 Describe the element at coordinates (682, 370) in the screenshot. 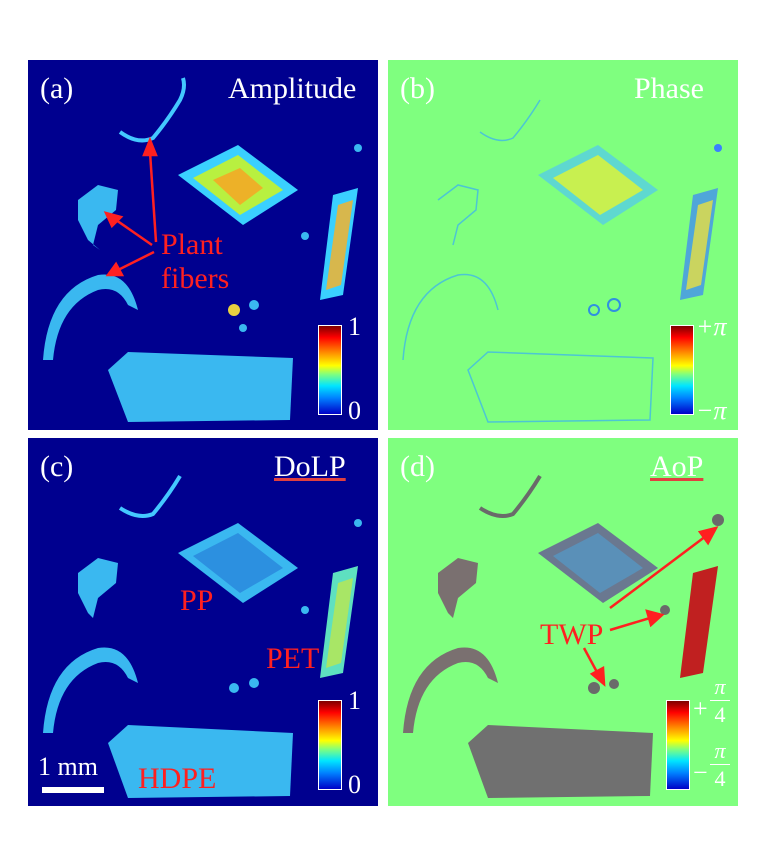

I see `panel-b-colorbar` at that location.